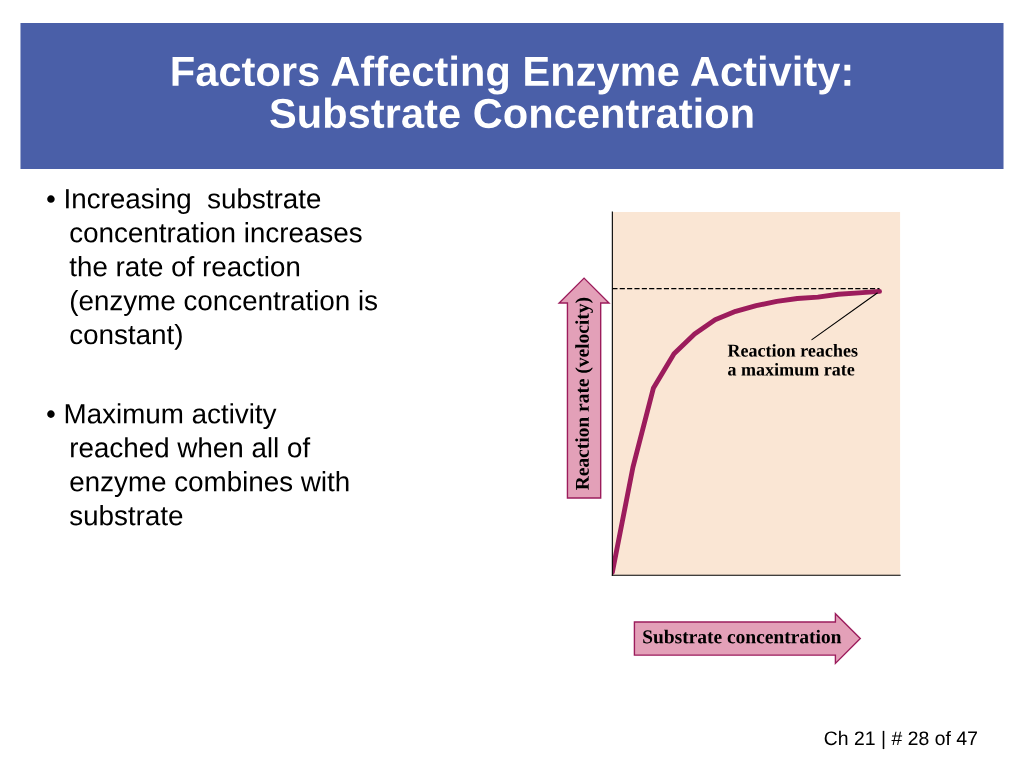 The image size is (1024, 768). What do you see at coordinates (584, 393) in the screenshot?
I see `y-axis-title: Reaction rate (velocity)` at bounding box center [584, 393].